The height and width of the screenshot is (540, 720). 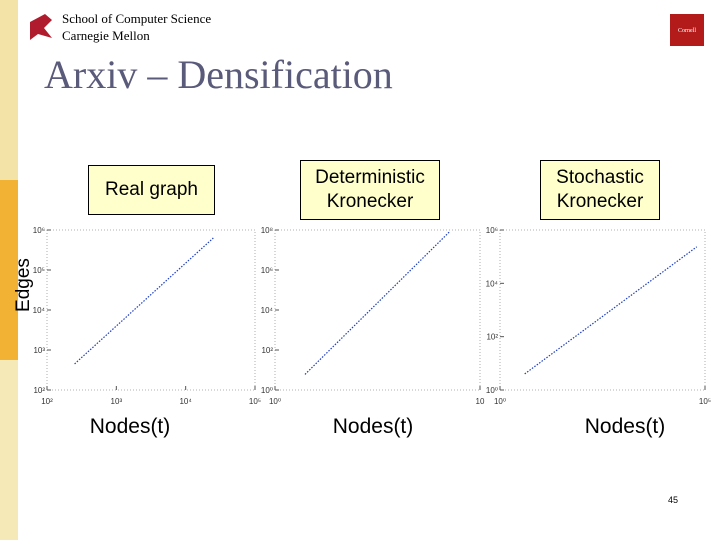 I want to click on x-tick-label: 10⁴, so click(x=185, y=401).